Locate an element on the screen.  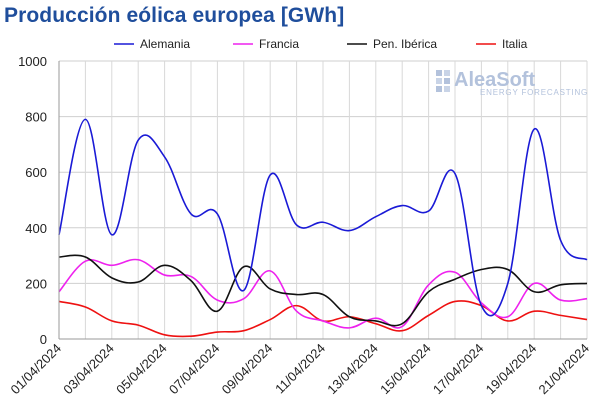
legend-label-alemania: Alemania is located at coordinates (165, 44).